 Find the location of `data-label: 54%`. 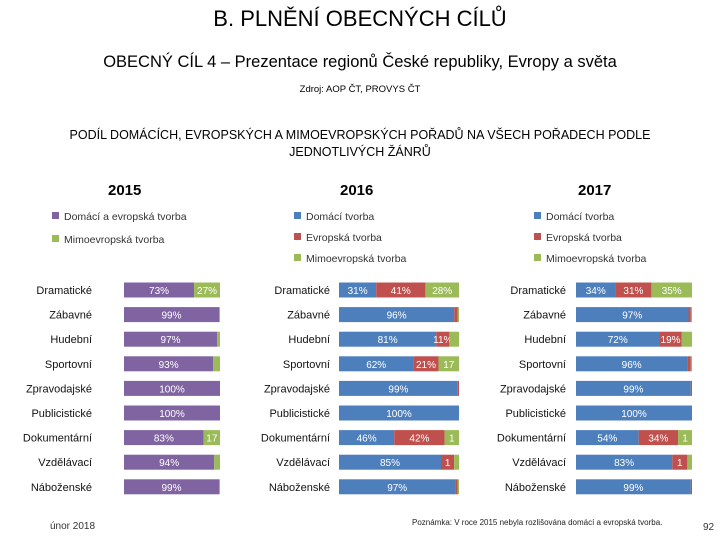

data-label: 54% is located at coordinates (607, 439).